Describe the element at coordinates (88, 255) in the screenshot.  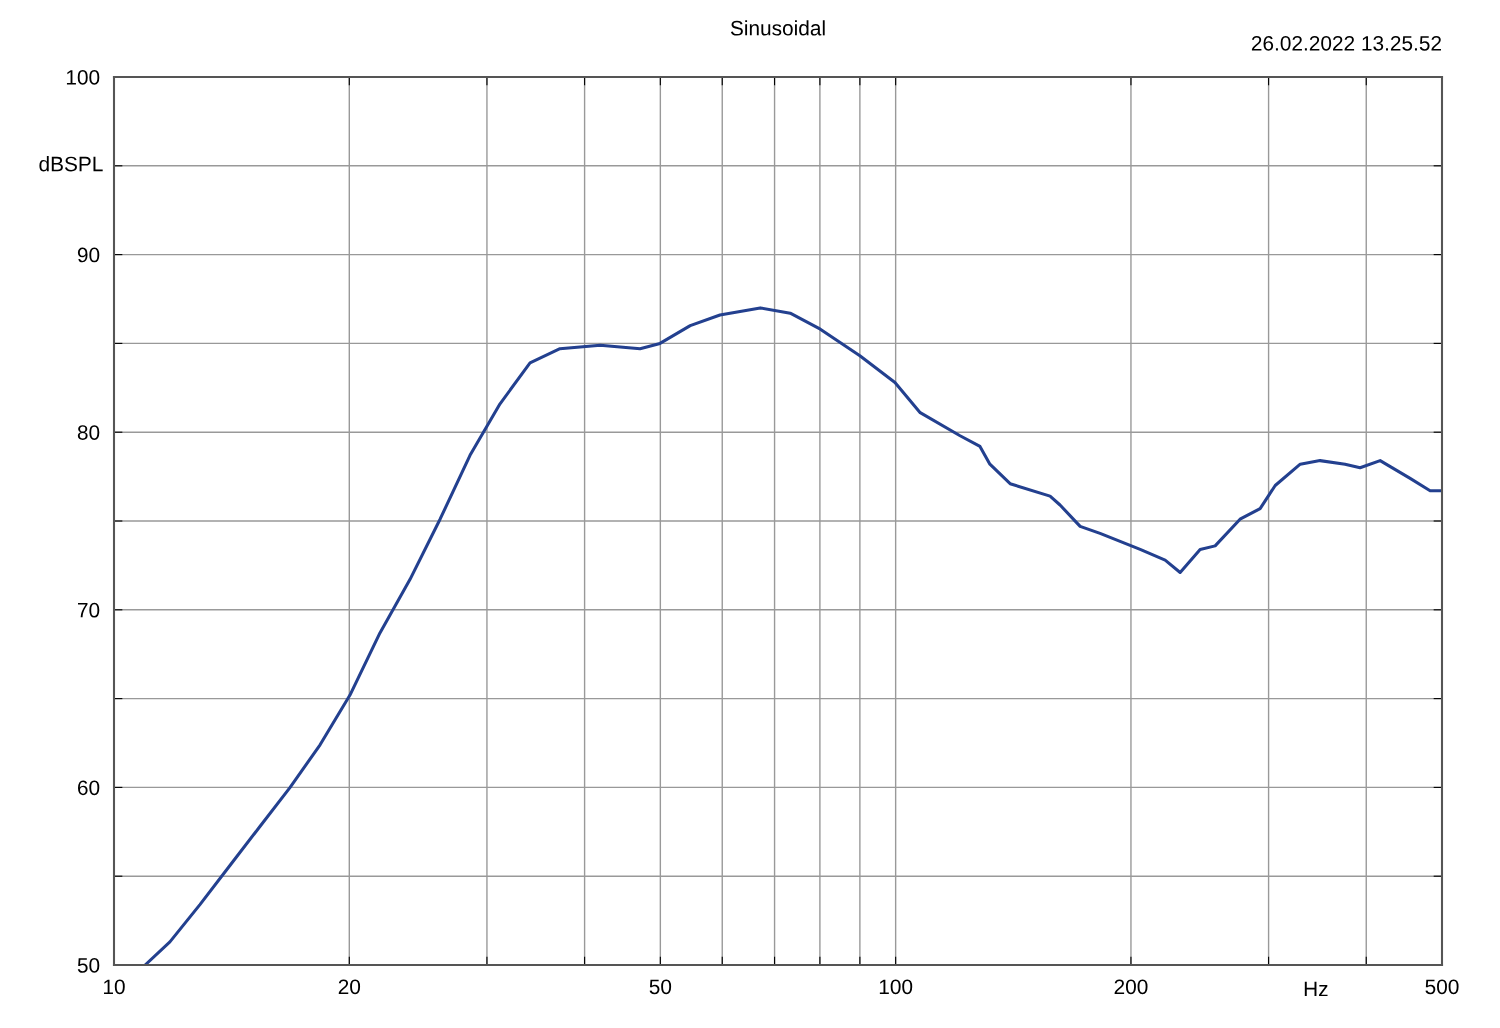
I see `y-tick-label: 90` at that location.